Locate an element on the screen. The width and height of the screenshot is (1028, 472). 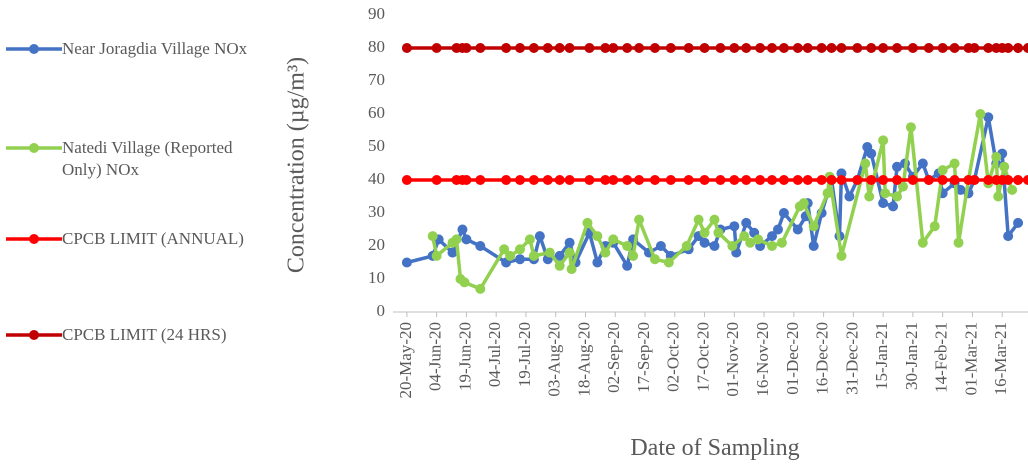
legend-entry: Near Joragdia Village NOx is located at coordinates (132, 49).